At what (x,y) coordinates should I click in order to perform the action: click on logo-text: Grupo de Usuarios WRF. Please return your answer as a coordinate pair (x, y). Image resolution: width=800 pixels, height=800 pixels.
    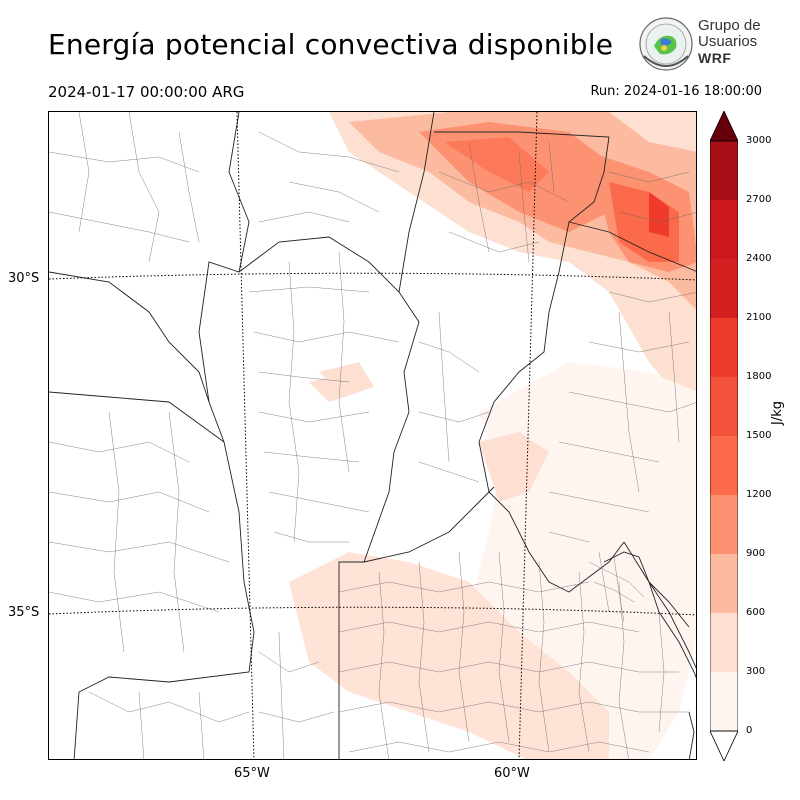
    Looking at the image, I should click on (729, 42).